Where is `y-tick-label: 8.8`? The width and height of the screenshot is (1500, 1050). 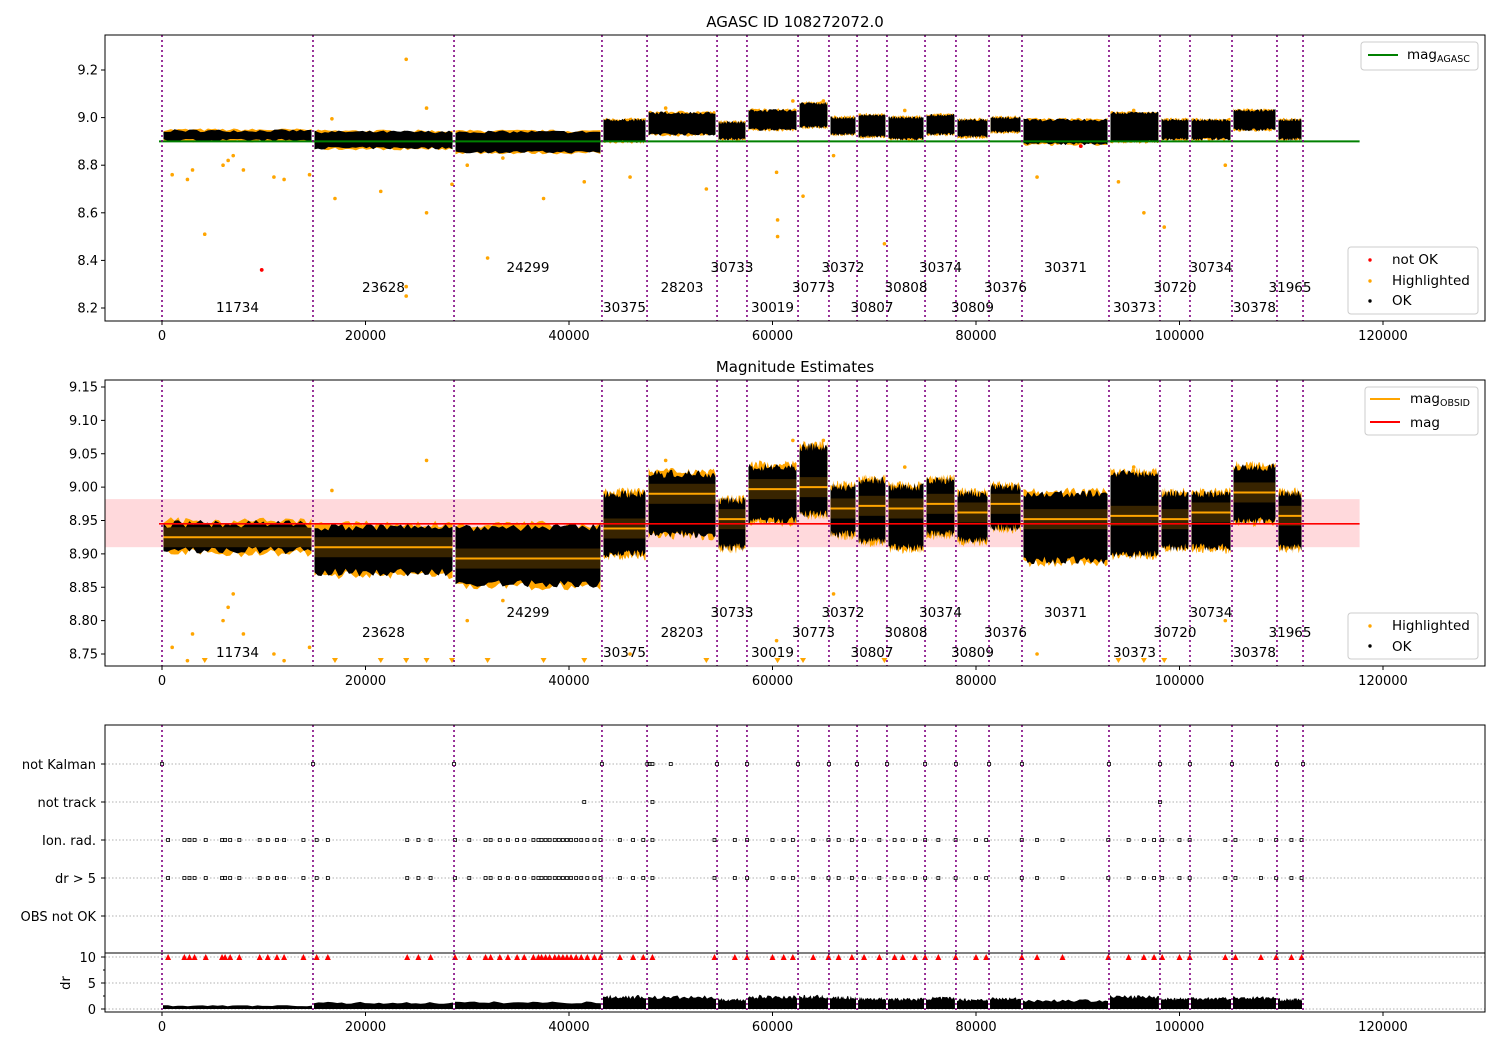 y-tick-label: 8.8 is located at coordinates (87, 166).